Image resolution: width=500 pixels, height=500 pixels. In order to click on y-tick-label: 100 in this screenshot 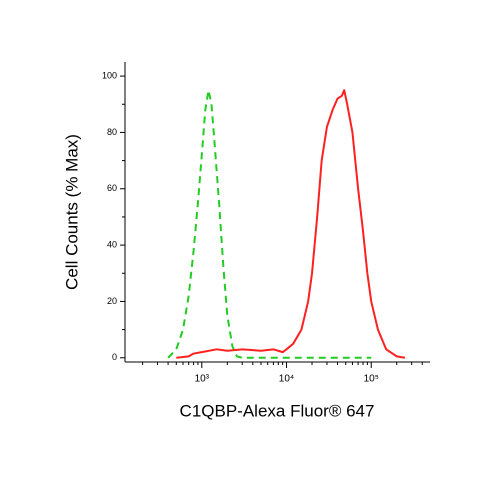, I will do `click(109, 75)`.